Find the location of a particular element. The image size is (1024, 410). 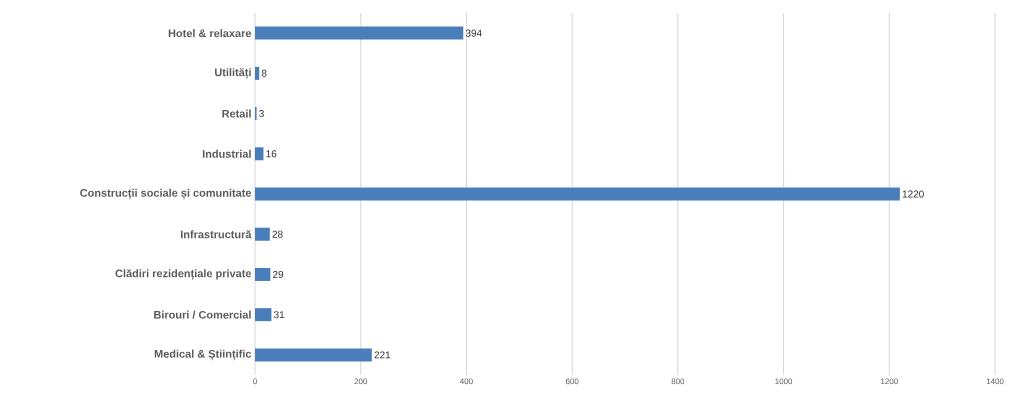

y-tick-label: Construcții sociale și comunitate is located at coordinates (166, 194).